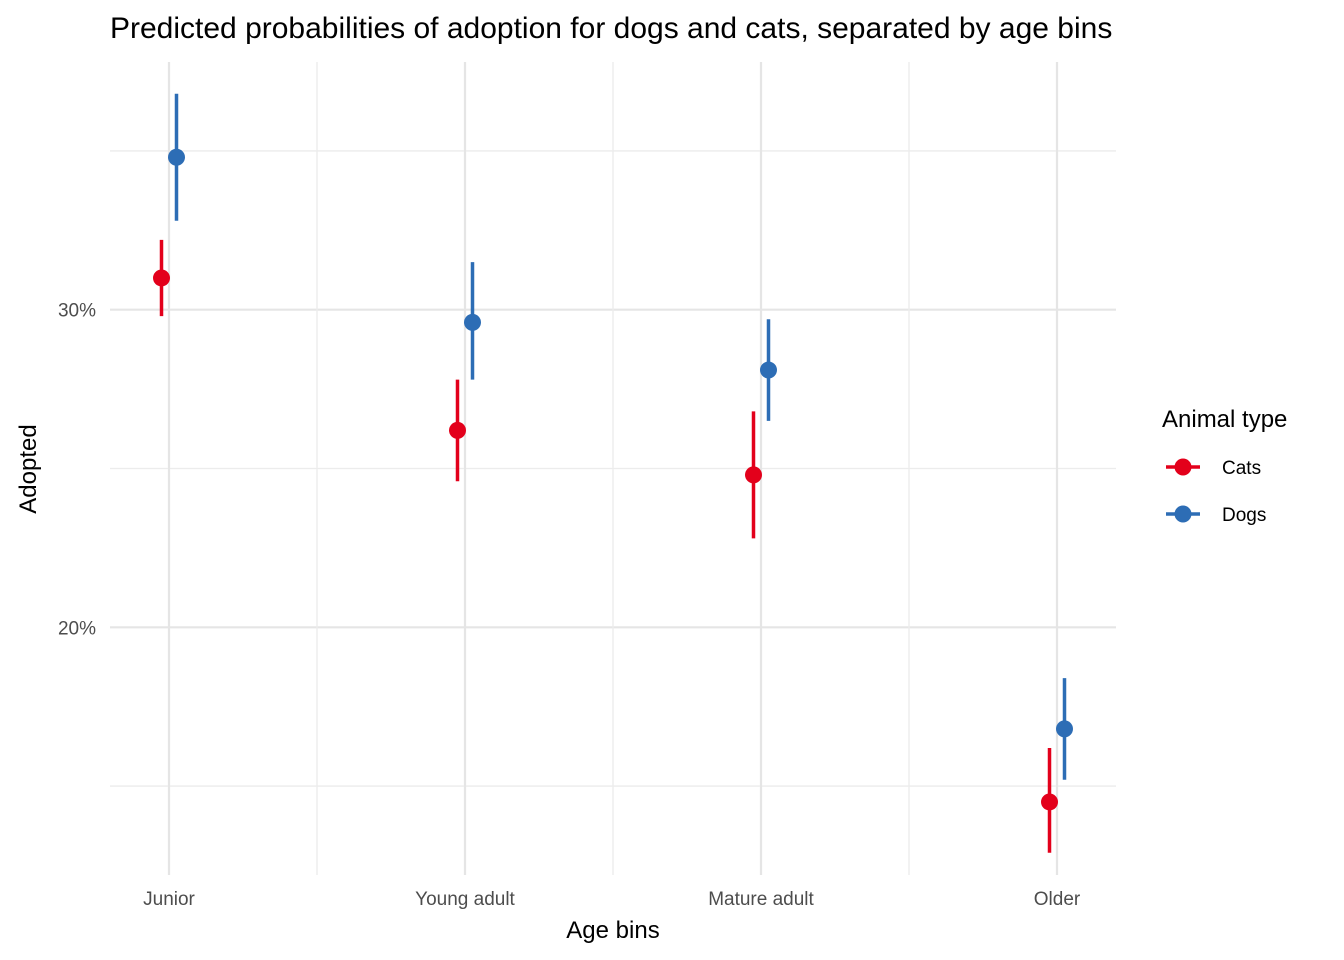 This screenshot has width=1344, height=960. I want to click on legend-title: Animal type, so click(1224, 419).